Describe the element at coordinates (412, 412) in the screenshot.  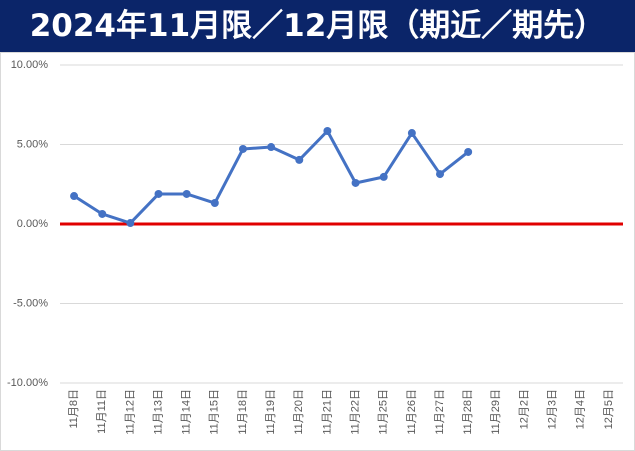
I see `x-tick-label: 11月26日` at that location.